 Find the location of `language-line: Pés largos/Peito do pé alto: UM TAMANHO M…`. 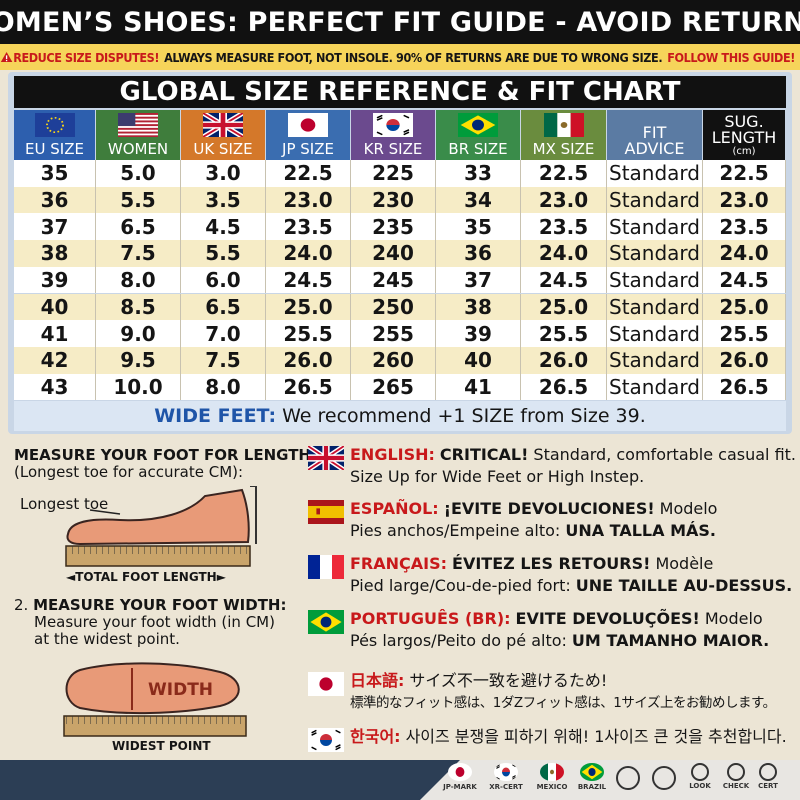

language-line: Pés largos/Peito do pé alto: UM TAMANHO M… is located at coordinates (574, 641).